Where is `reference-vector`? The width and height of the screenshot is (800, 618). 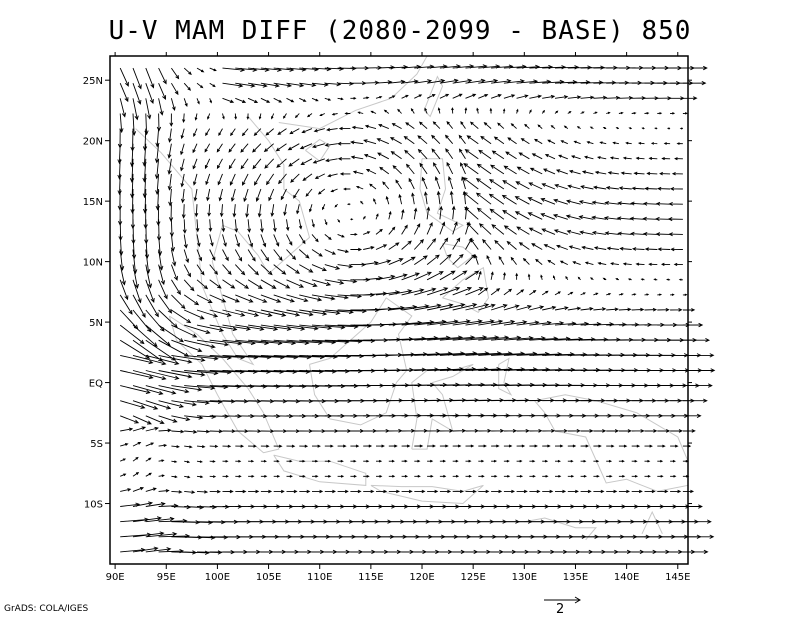
reference-vector is located at coordinates (562, 600).